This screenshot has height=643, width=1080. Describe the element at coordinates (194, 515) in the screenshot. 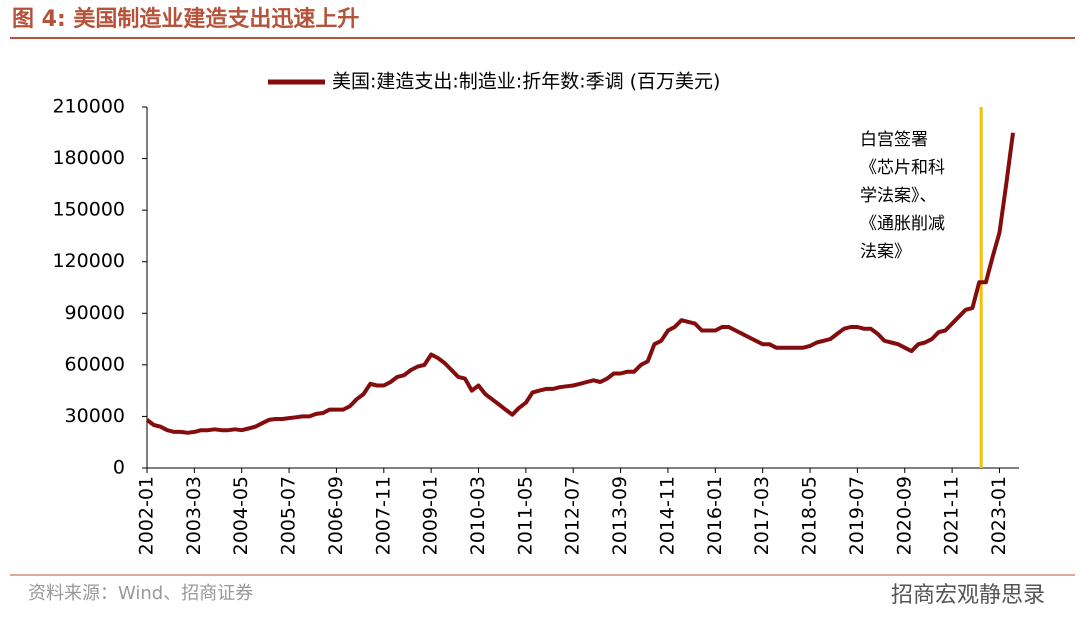

I see `x-tick-label: 2003-03` at that location.